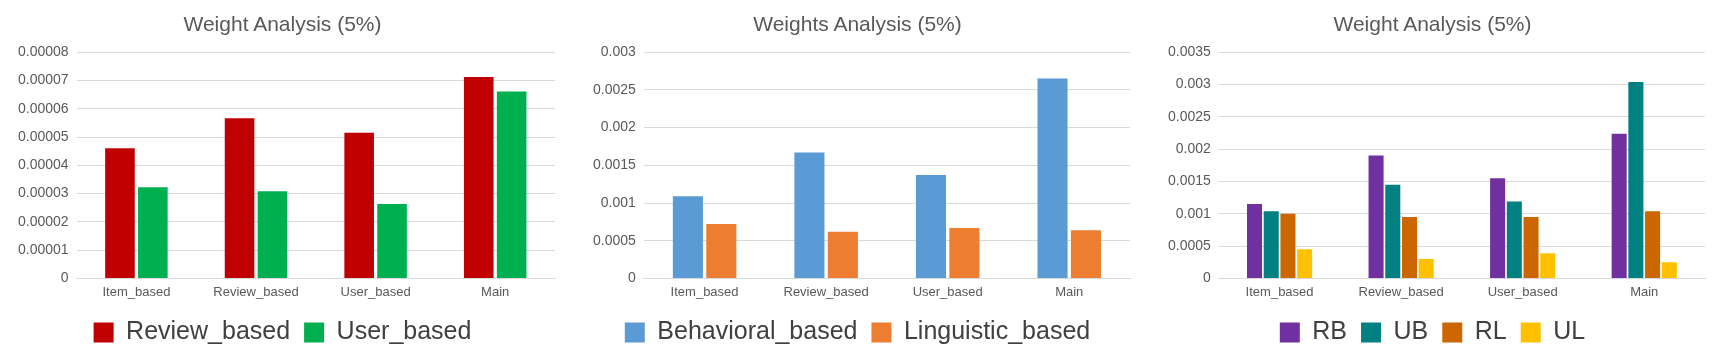 The image size is (1725, 360). I want to click on legend-label: RL, so click(1490, 330).